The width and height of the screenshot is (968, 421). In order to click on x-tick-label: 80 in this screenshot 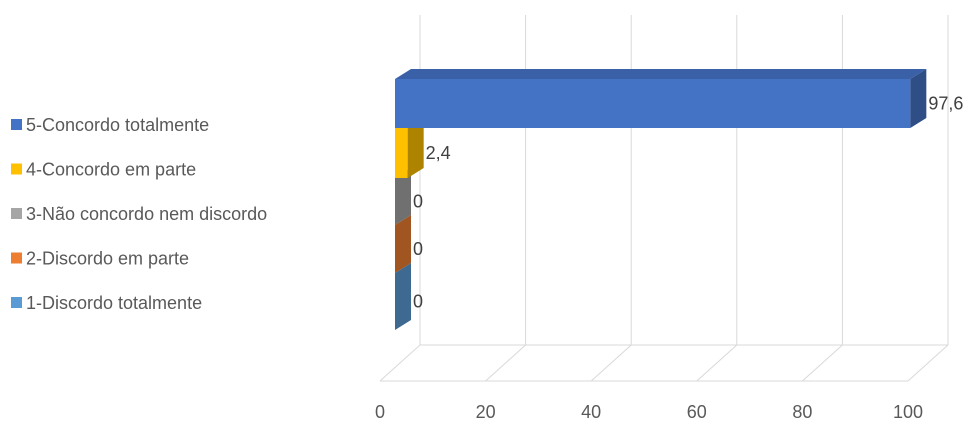, I will do `click(802, 411)`.